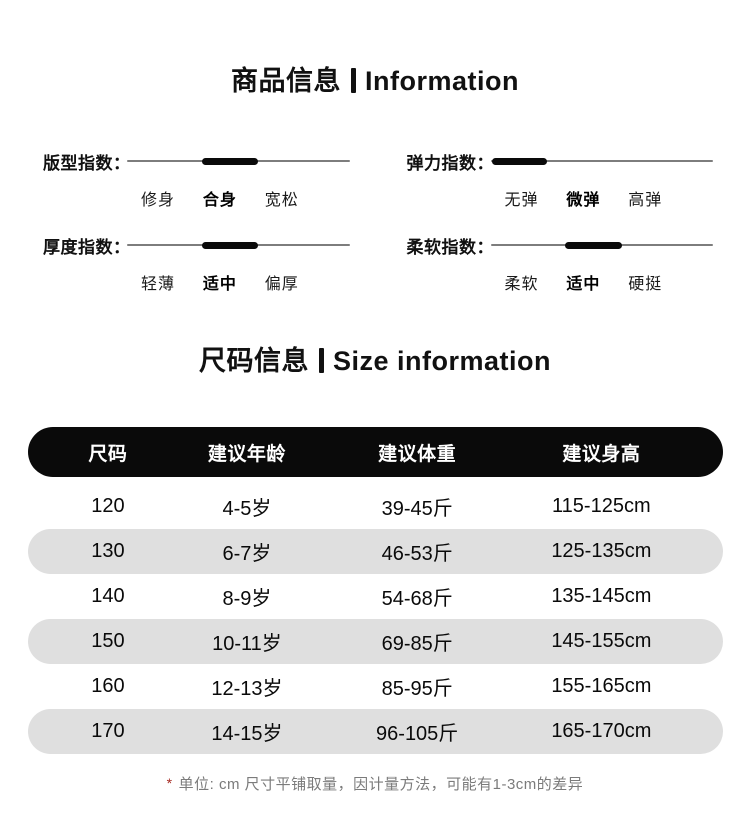 The height and width of the screenshot is (832, 750). What do you see at coordinates (157, 284) in the screenshot?
I see `option-label: 轻薄` at bounding box center [157, 284].